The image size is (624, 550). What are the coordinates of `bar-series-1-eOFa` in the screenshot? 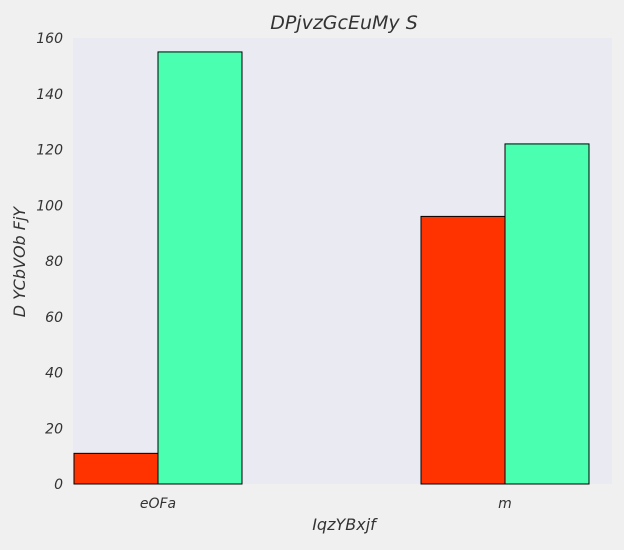 It's located at (116, 468).